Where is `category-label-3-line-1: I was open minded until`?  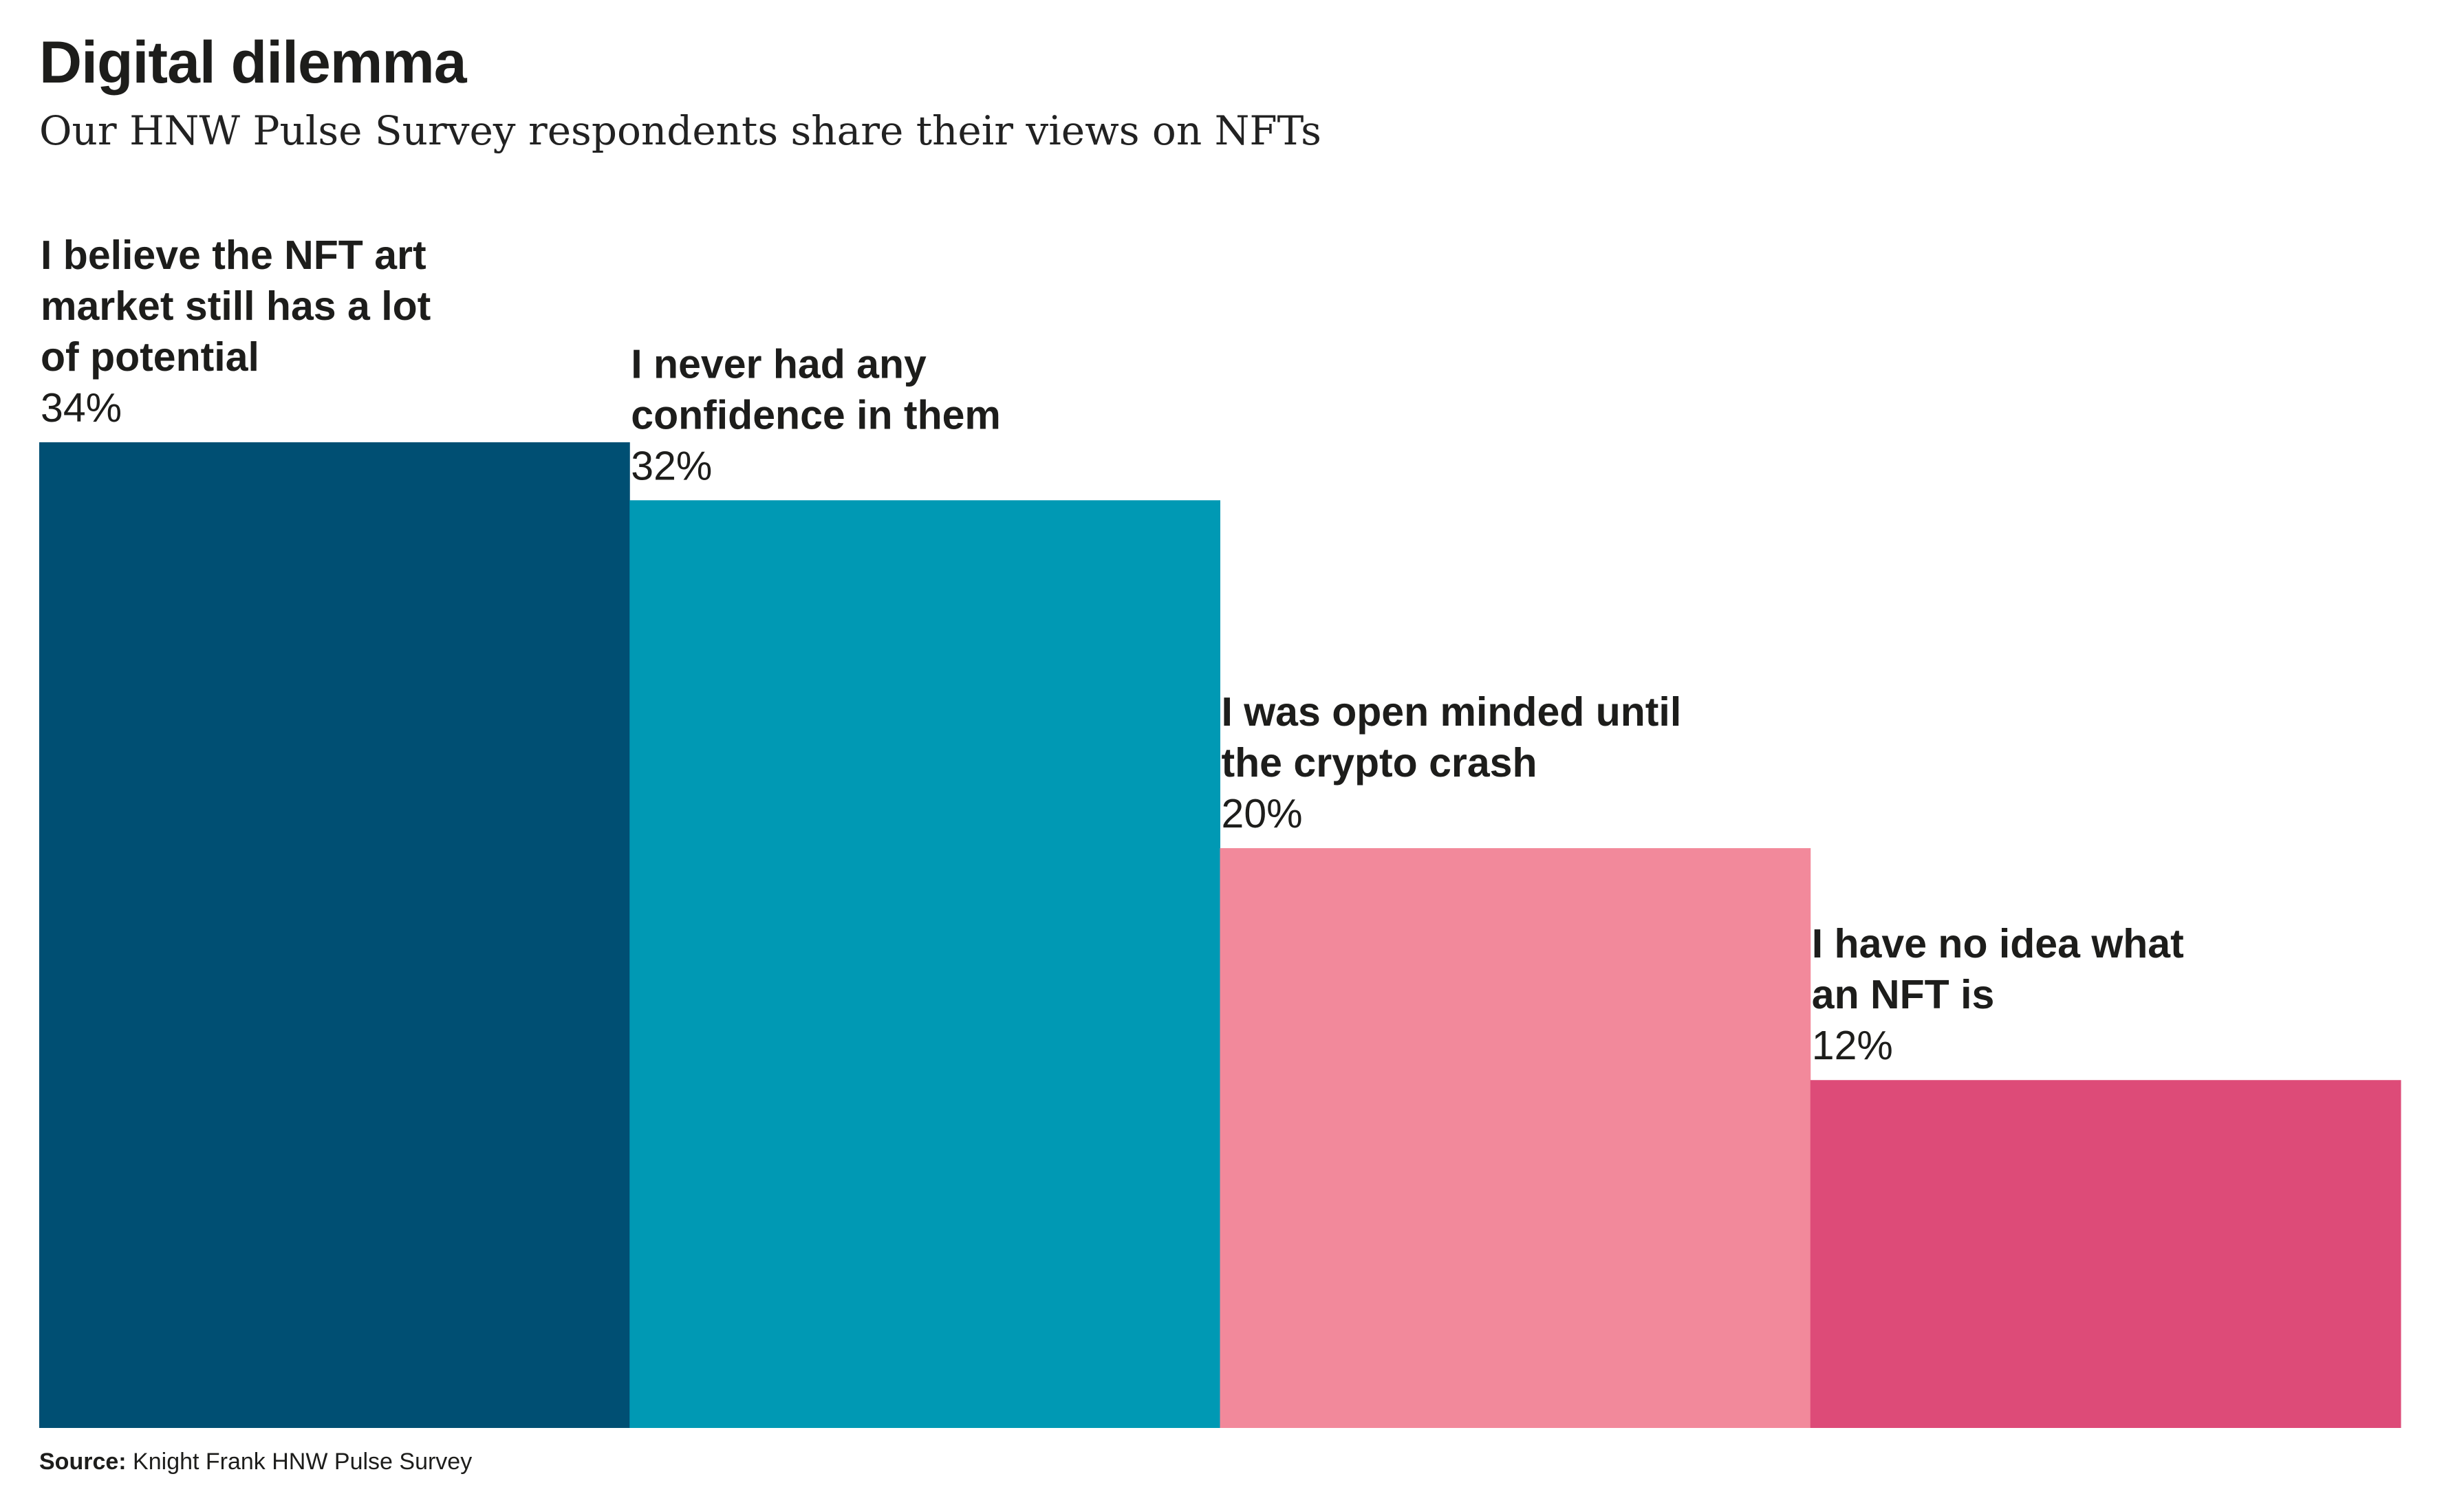 category-label-3-line-1: I was open minded until is located at coordinates (1452, 712).